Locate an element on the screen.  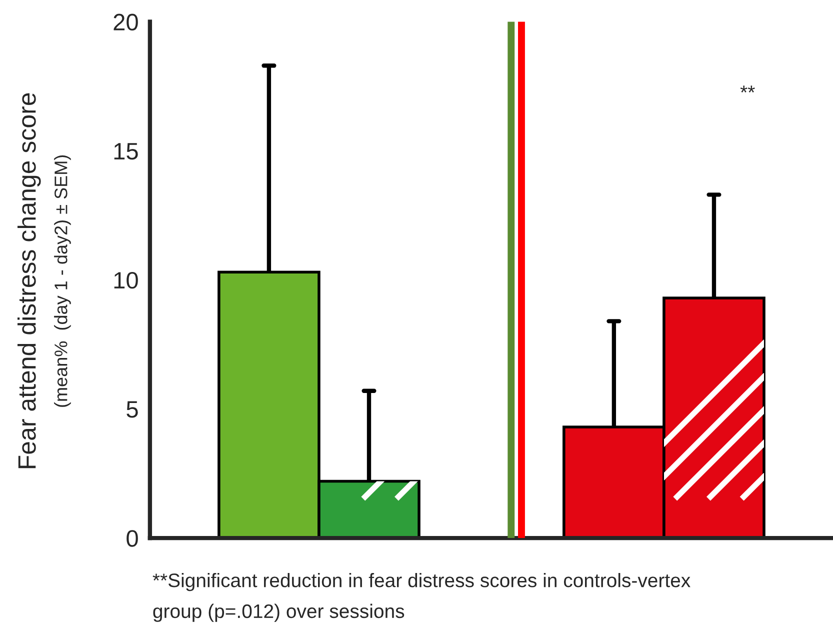
annotation: ** is located at coordinates (747, 89).